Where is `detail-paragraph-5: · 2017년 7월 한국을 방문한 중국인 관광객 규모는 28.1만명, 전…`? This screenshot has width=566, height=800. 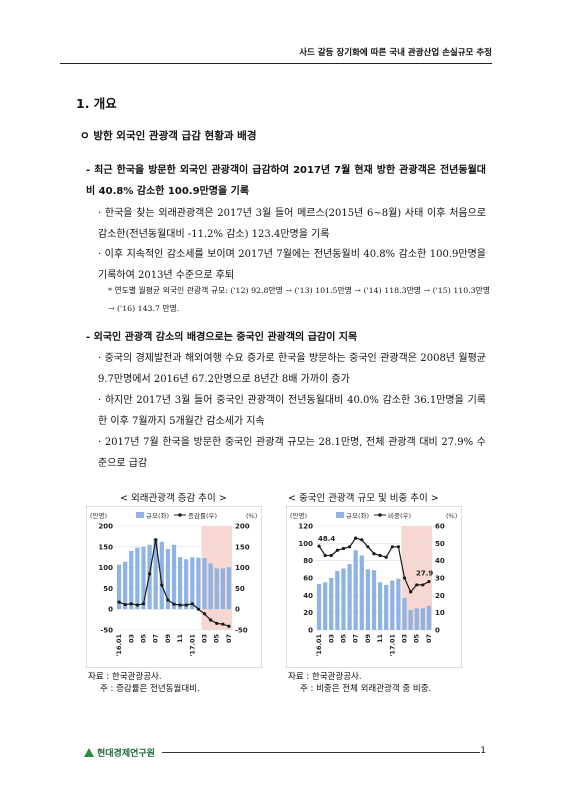
detail-paragraph-5: · 2017년 7월 한국을 방문한 중국인 관광객 규모는 28.1만명, 전… is located at coordinates (292, 453).